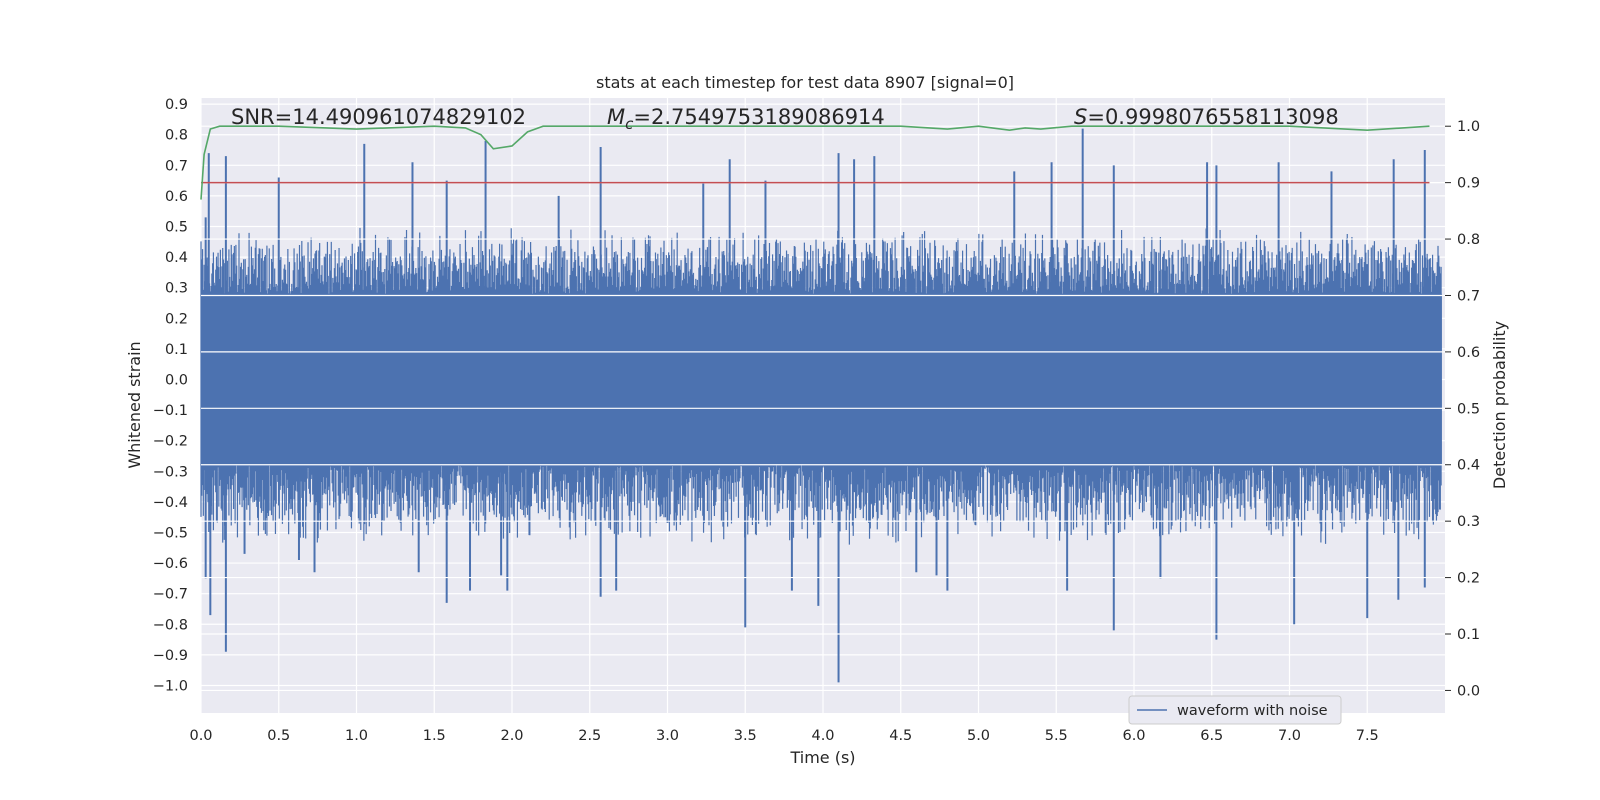 This screenshot has width=1600, height=800. Describe the element at coordinates (278, 736) in the screenshot. I see `x-tick-label: 0.5` at that location.